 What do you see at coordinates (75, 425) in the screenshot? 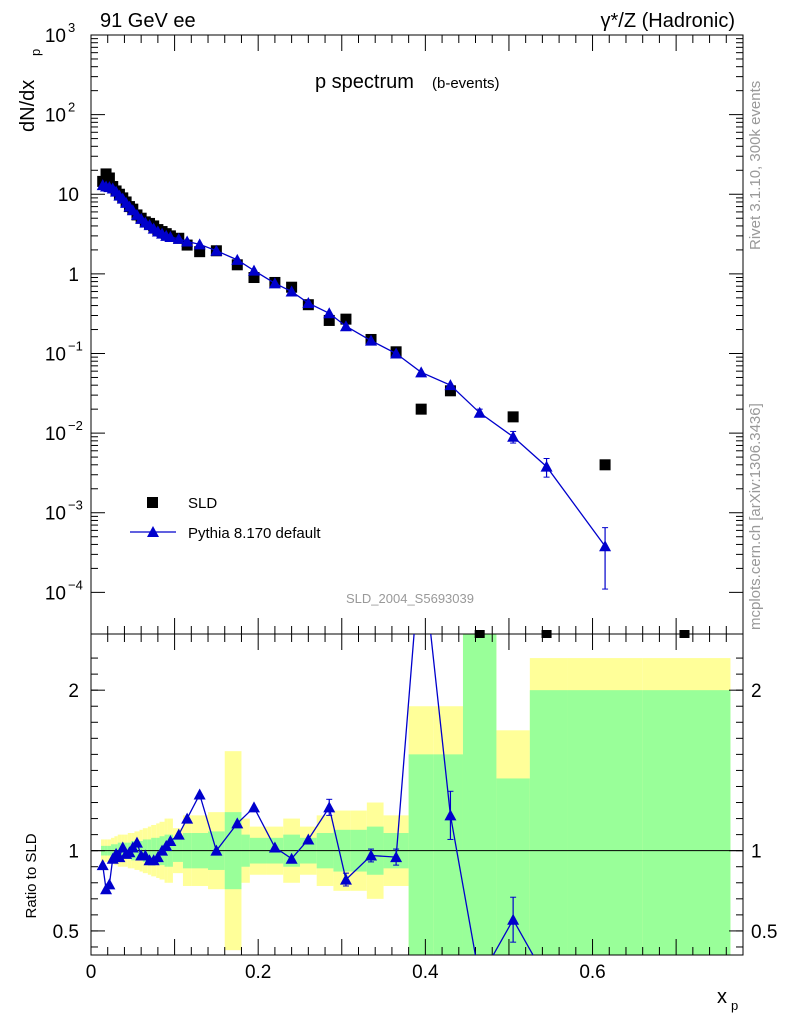
I see `y-tick-exponent: −2` at bounding box center [75, 425].